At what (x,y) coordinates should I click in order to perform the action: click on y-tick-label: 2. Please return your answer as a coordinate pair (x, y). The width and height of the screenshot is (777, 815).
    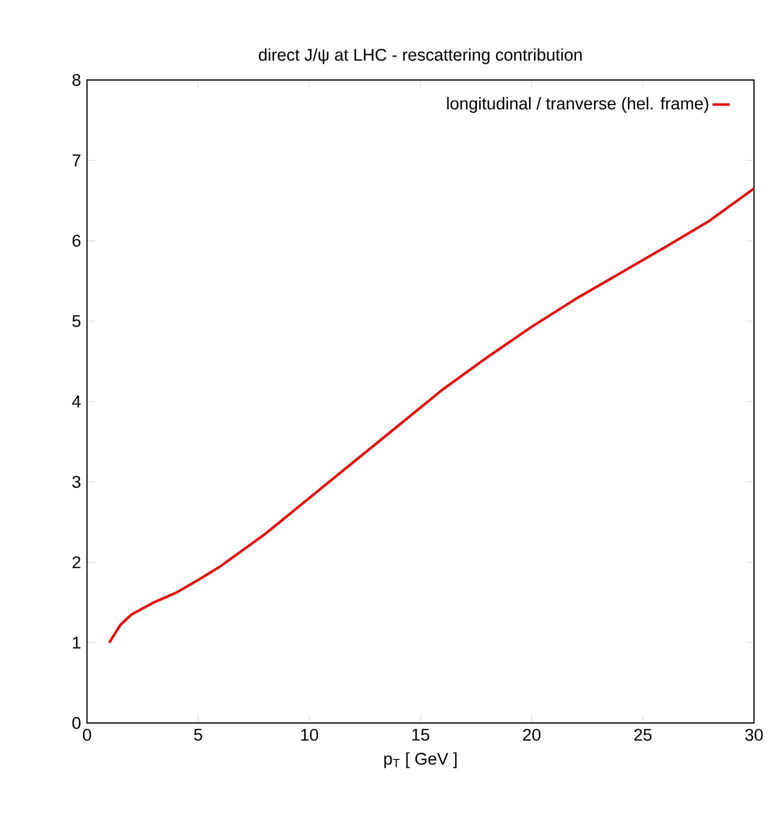
    Looking at the image, I should click on (76, 562).